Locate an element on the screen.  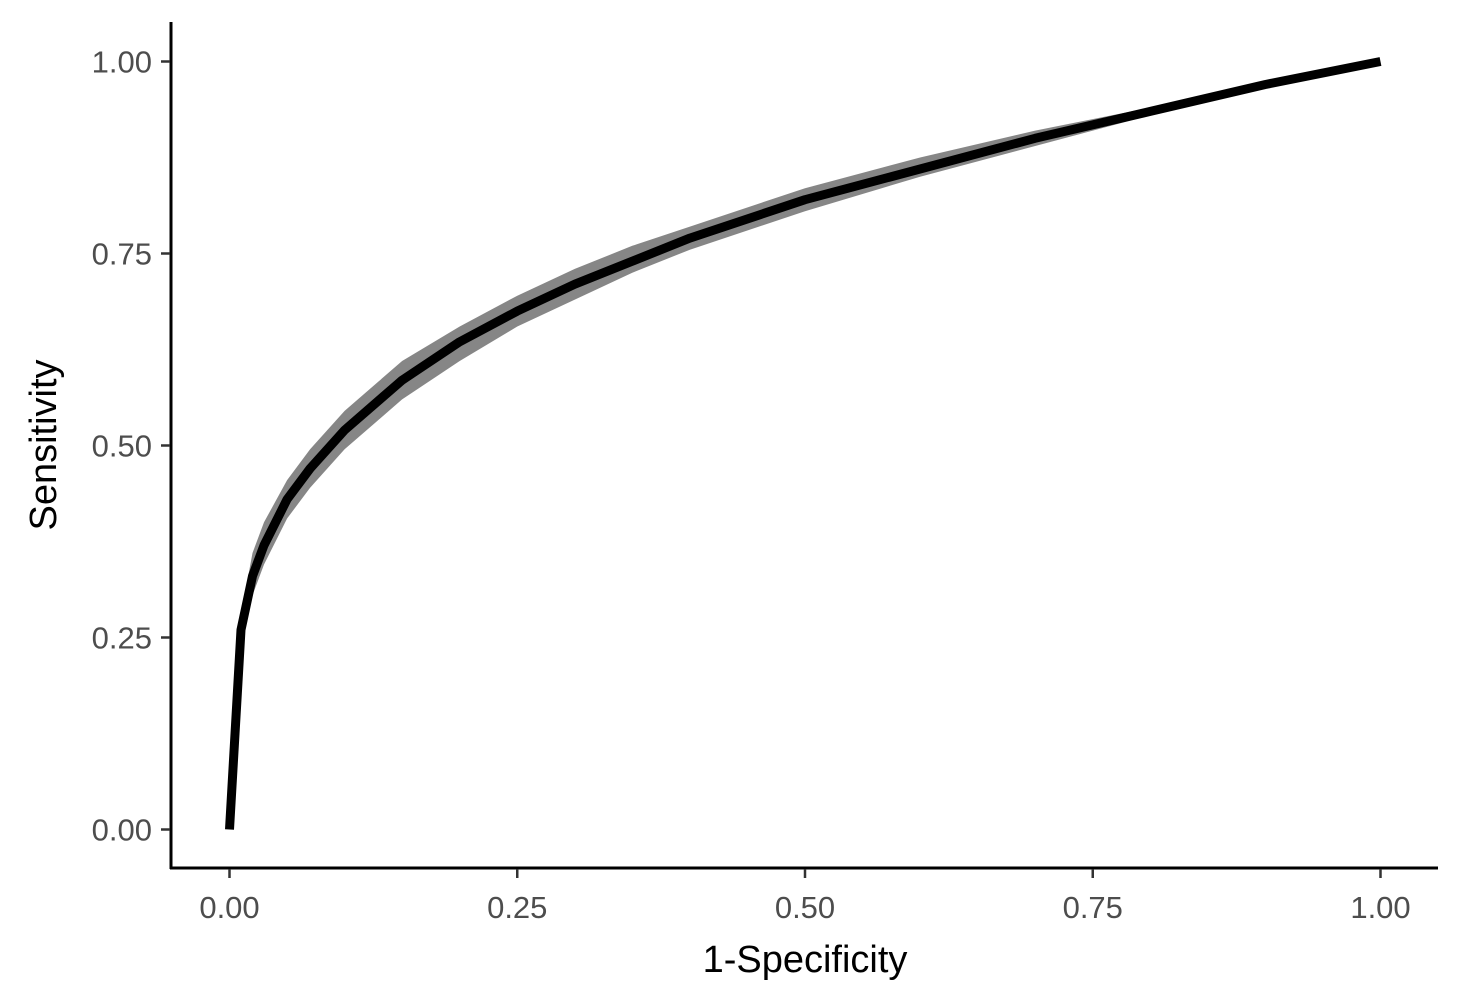
y-tick-label: 0.50 is located at coordinates (122, 446).